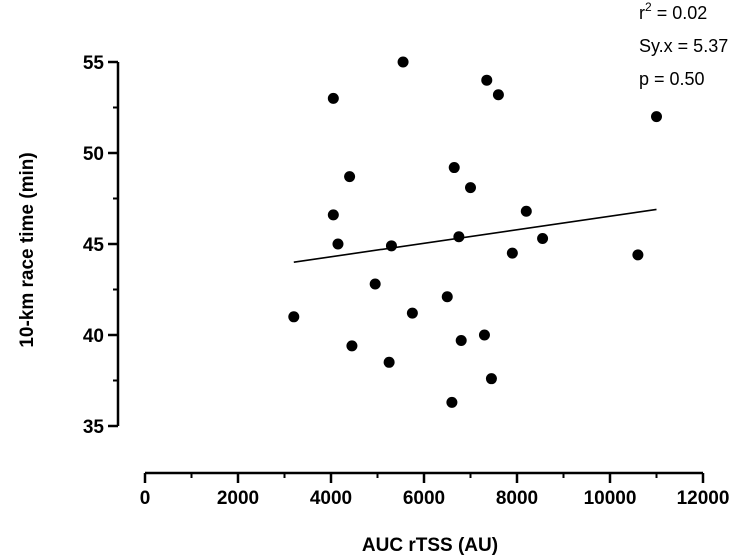 The image size is (755, 560). I want to click on r-squared-label: r2 = 0.02, so click(673, 11).